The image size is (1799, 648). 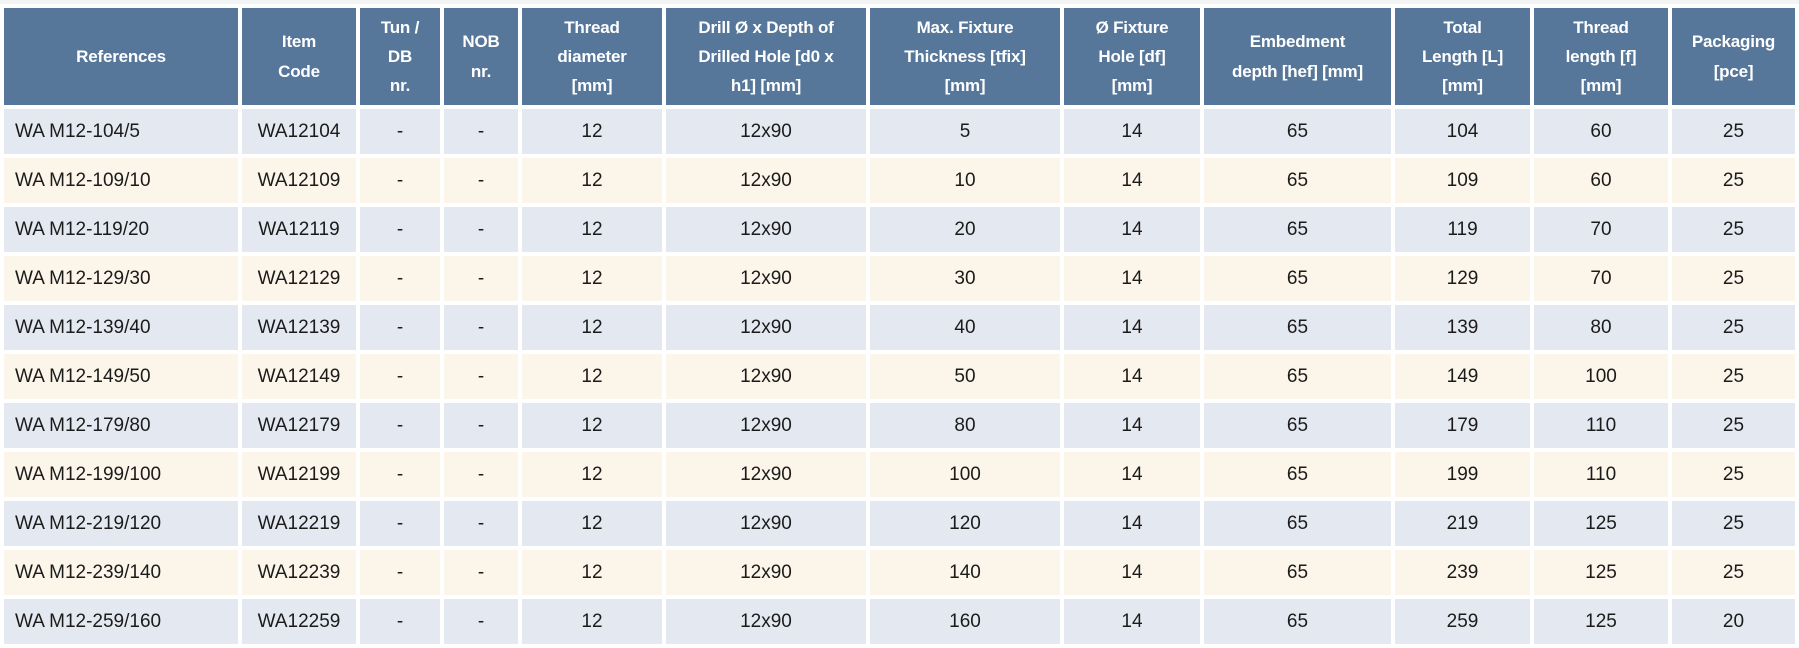 What do you see at coordinates (1601, 474) in the screenshot?
I see `cell-thread_length: 110` at bounding box center [1601, 474].